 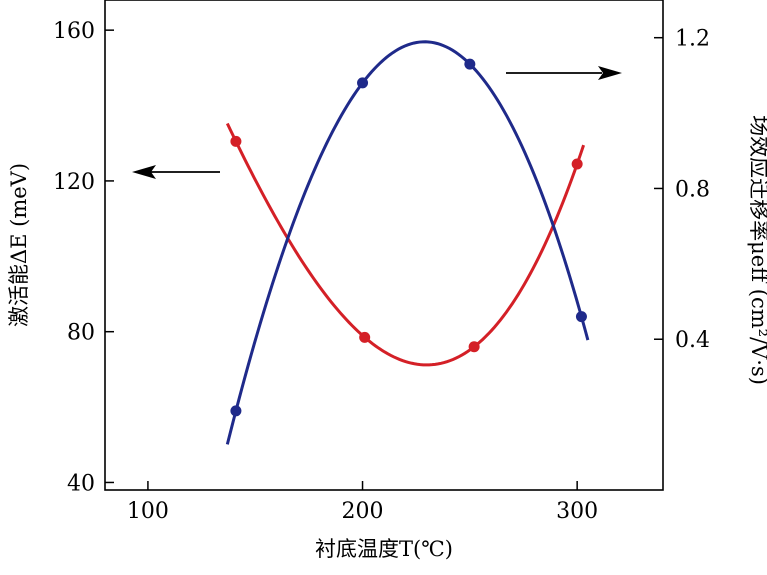 What do you see at coordinates (19, 245) in the screenshot?
I see `y-axis-title-left: 激活能ΔE (meV)` at bounding box center [19, 245].